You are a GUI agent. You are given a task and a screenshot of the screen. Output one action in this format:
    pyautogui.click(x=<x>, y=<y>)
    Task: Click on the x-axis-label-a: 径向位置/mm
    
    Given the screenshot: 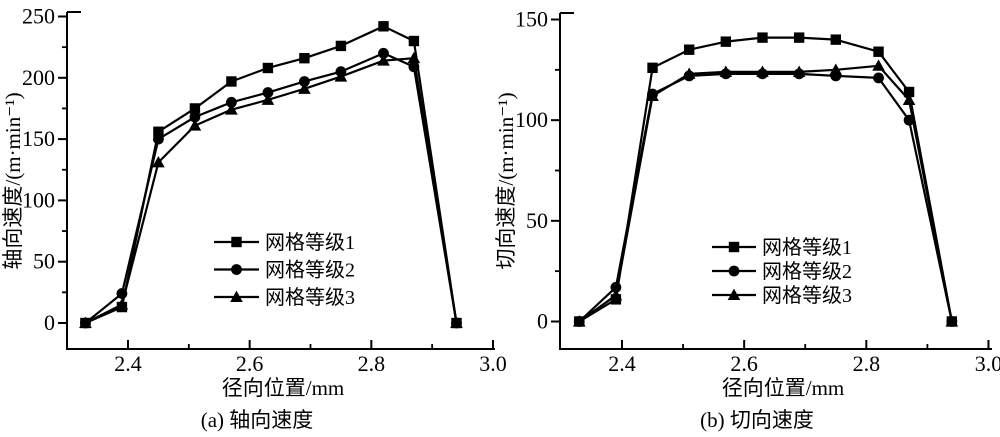 What is the action you would take?
    pyautogui.click(x=283, y=388)
    